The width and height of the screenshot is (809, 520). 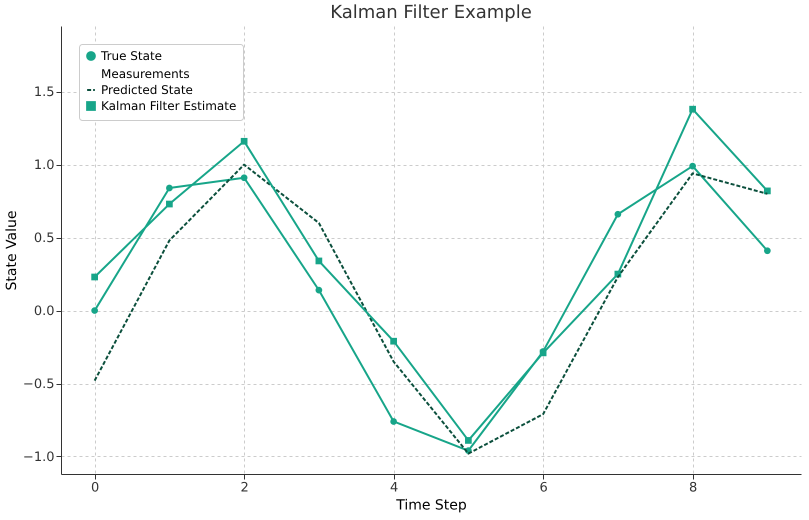 I want to click on chart-title: Kalman Filter Example, so click(x=431, y=12).